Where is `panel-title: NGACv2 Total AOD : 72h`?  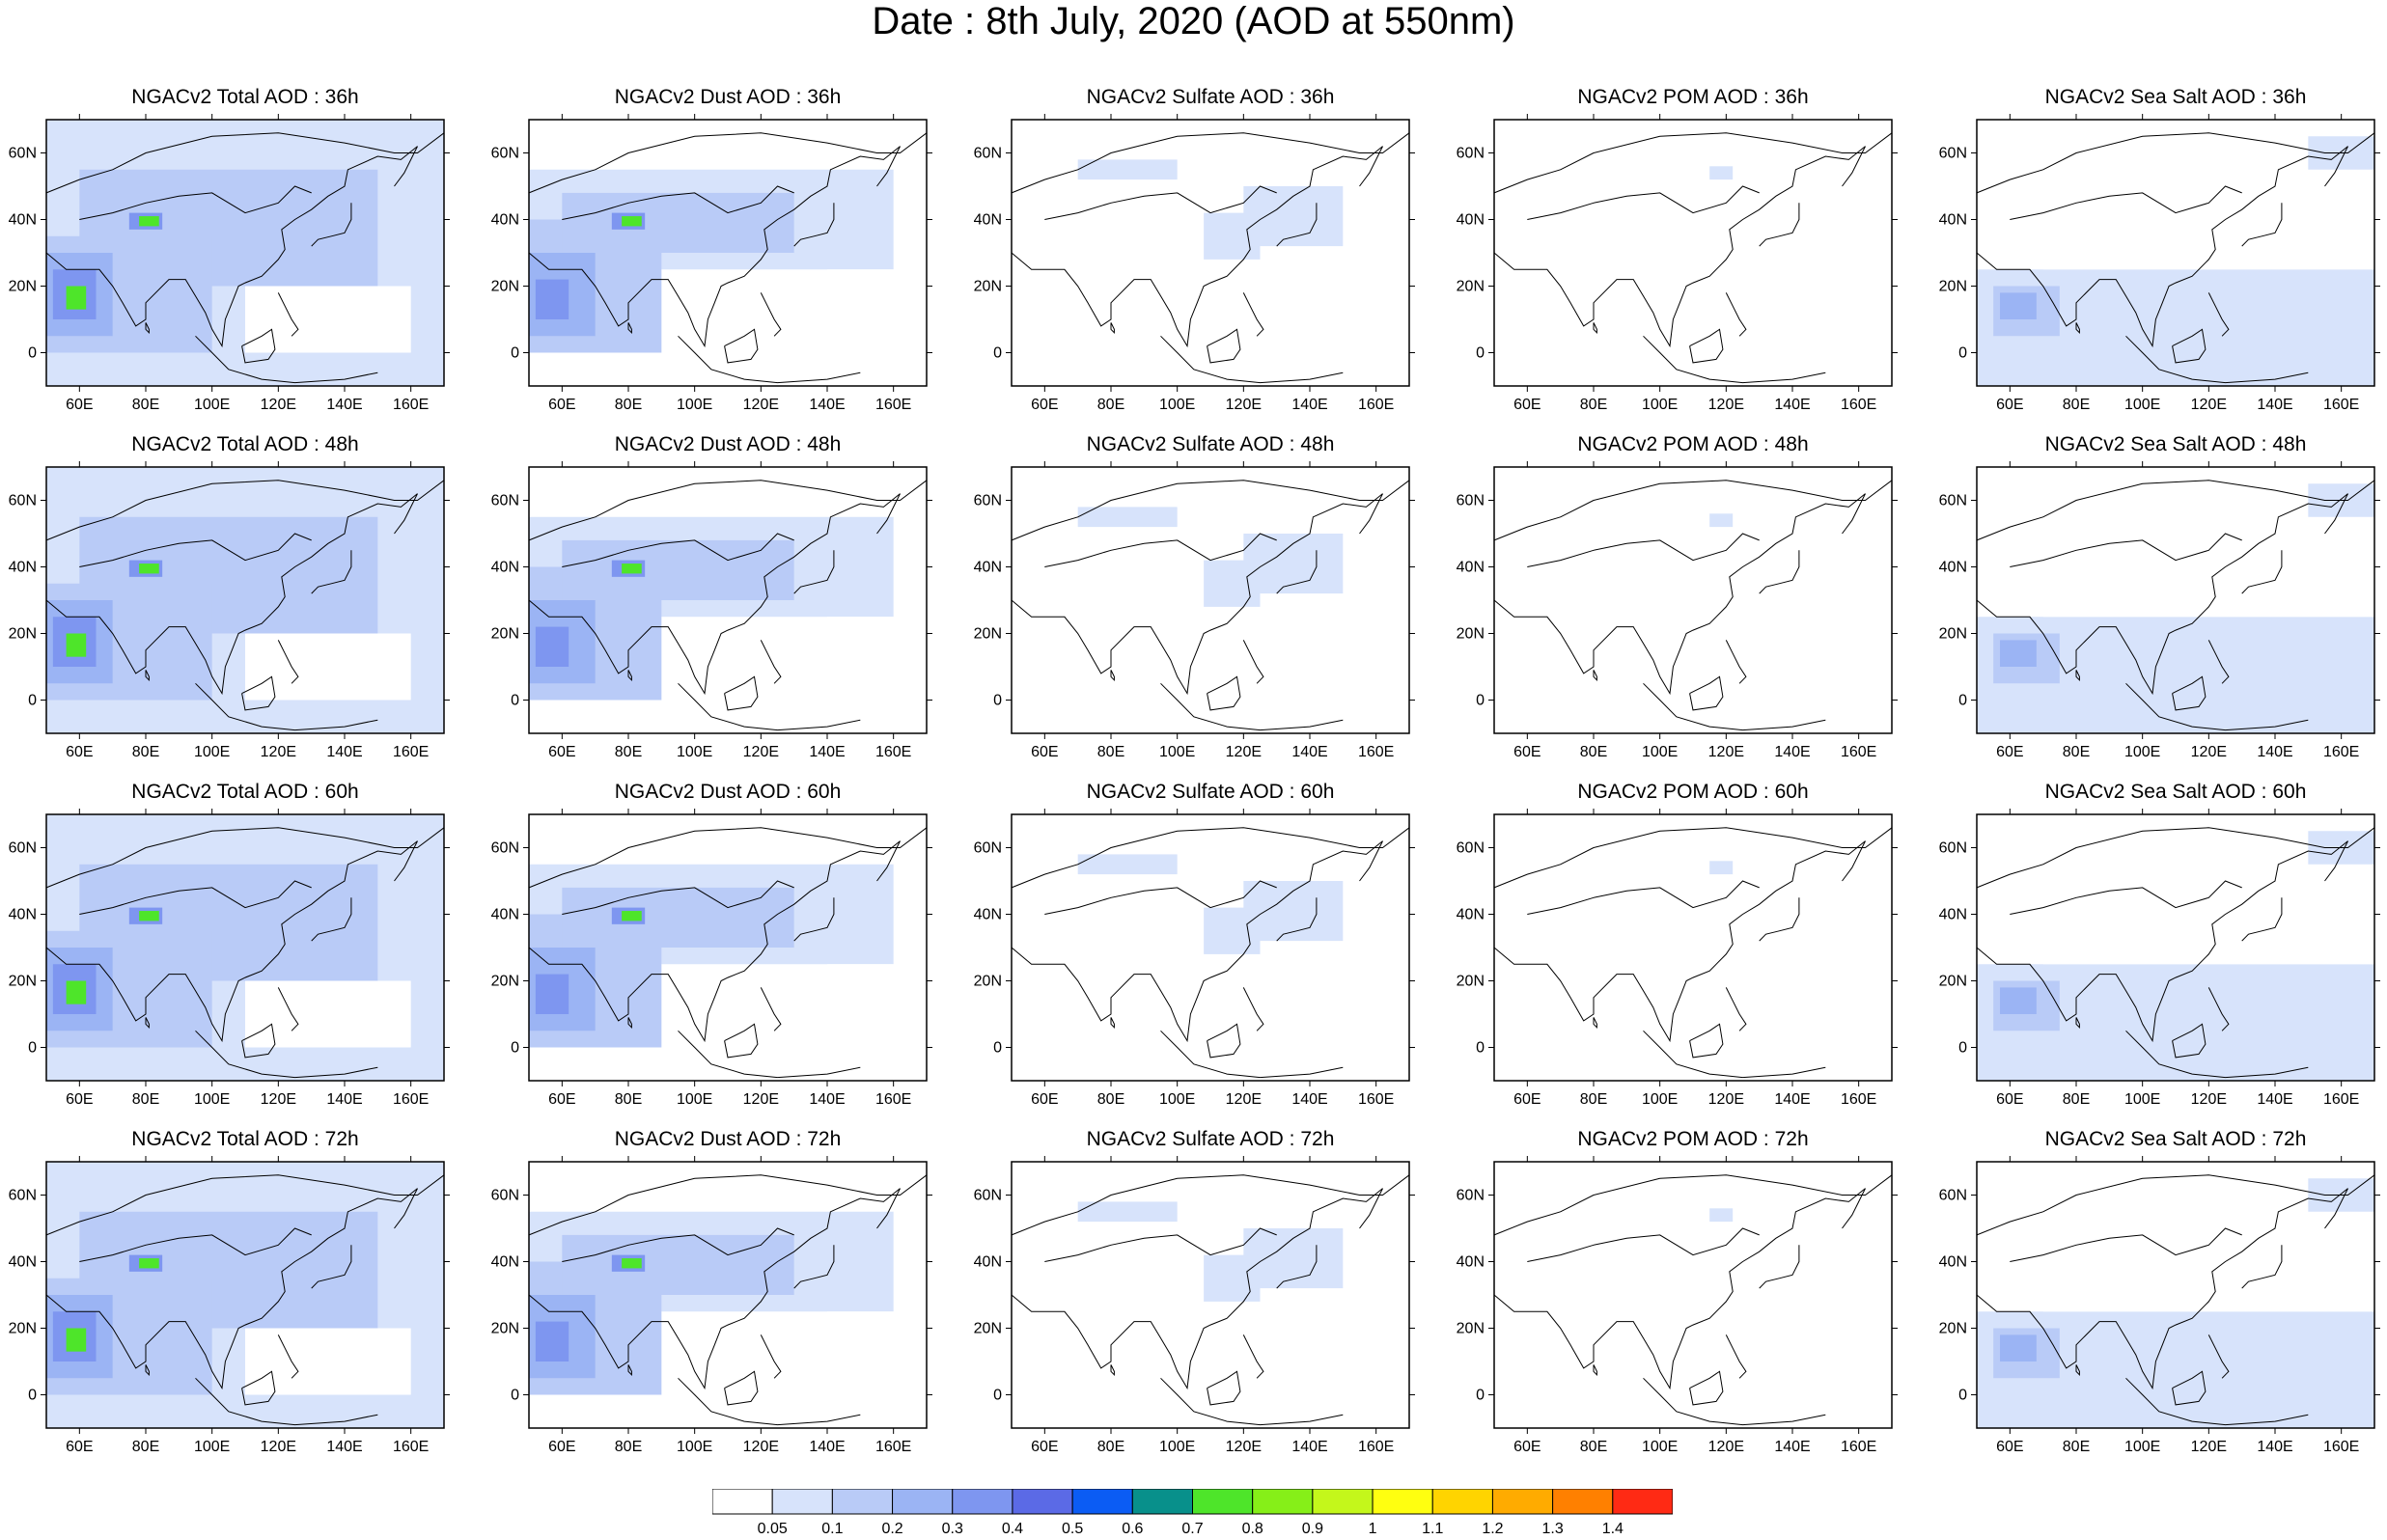
panel-title: NGACv2 Total AOD : 72h is located at coordinates (245, 1139).